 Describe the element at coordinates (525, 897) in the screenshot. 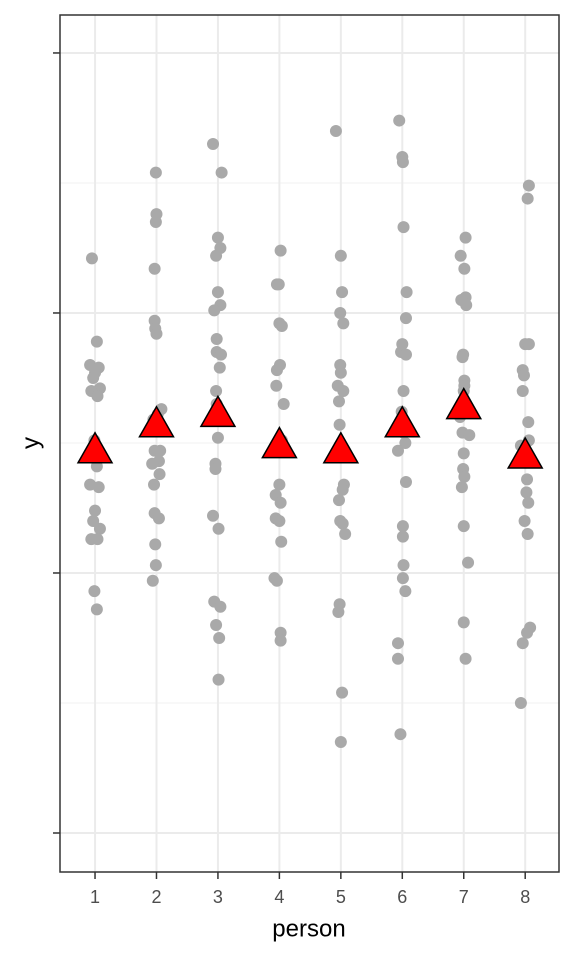

I see `x-tick-label: 8` at that location.